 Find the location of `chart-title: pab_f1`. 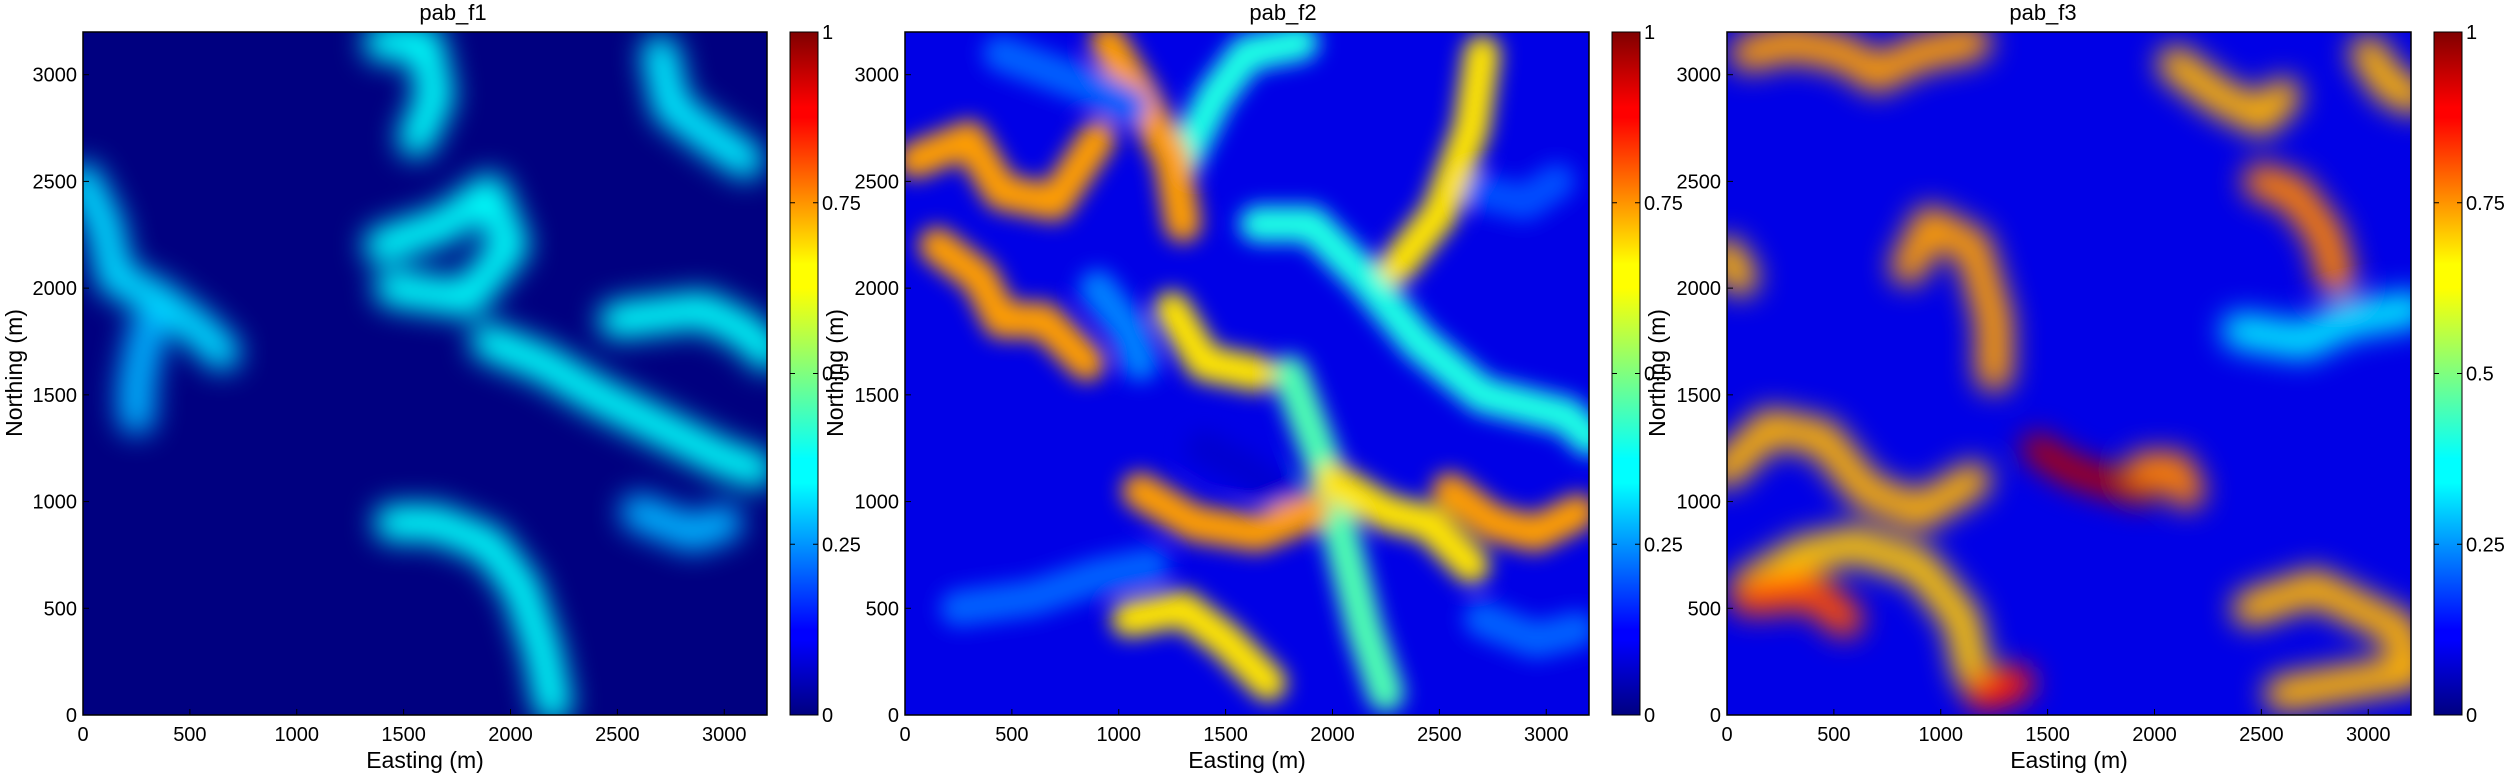

chart-title: pab_f1 is located at coordinates (452, 12).